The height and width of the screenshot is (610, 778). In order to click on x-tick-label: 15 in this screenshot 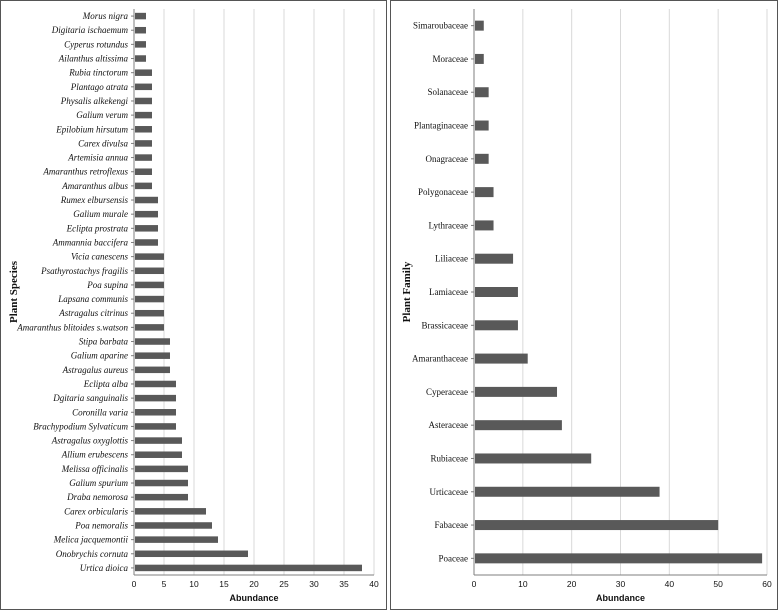, I will do `click(224, 584)`.